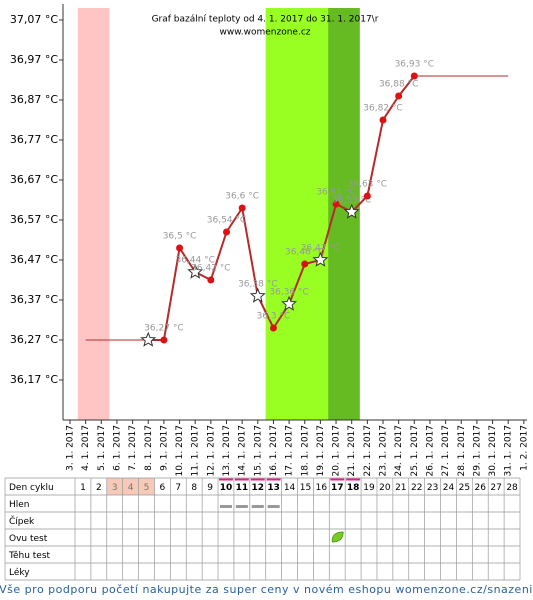 Image resolution: width=533 pixels, height=600 pixels. I want to click on value-label: 36,5 °C, so click(180, 237).